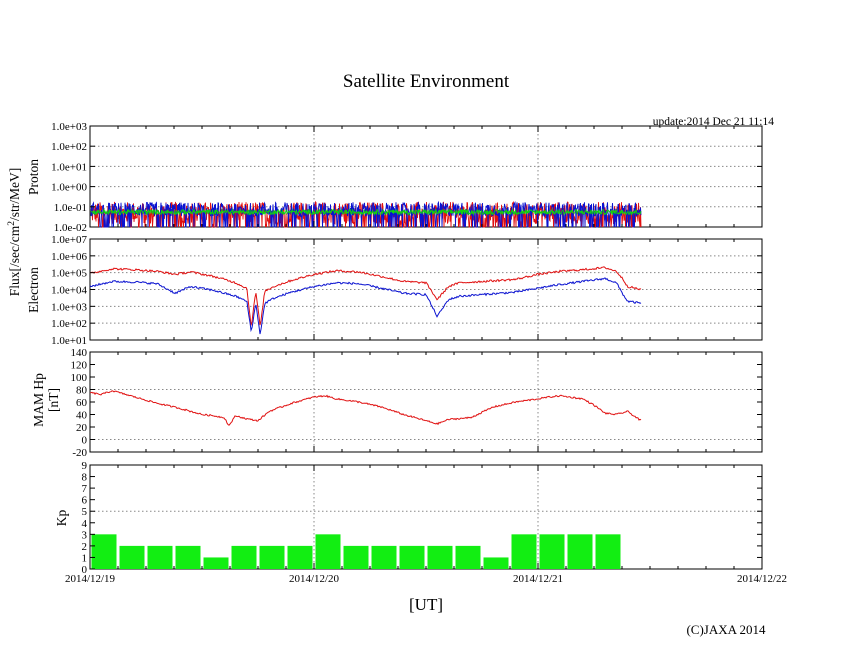 The image size is (846, 655). What do you see at coordinates (69, 188) in the screenshot?
I see `y-tick-label: 1.0e+00` at bounding box center [69, 188].